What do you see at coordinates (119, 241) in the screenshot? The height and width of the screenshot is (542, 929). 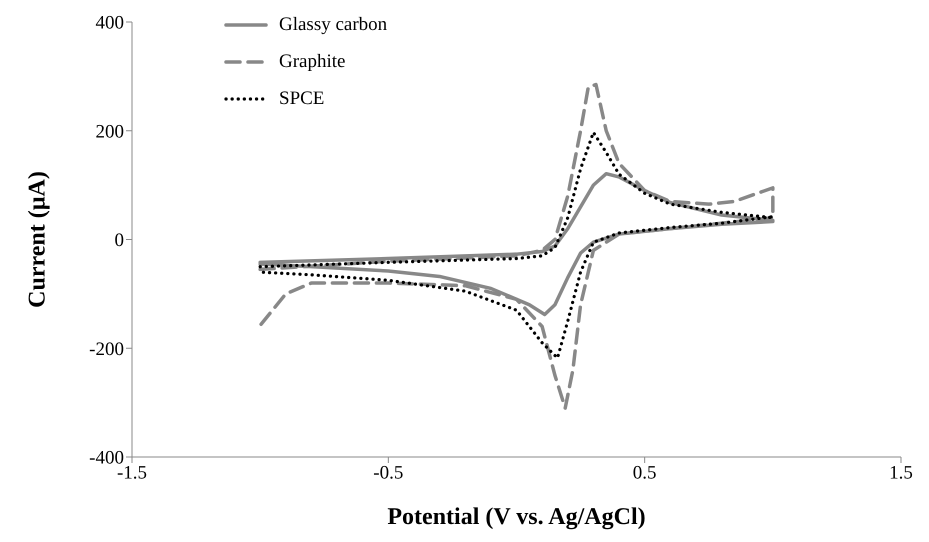 I see `y-tick-label: 0` at bounding box center [119, 241].